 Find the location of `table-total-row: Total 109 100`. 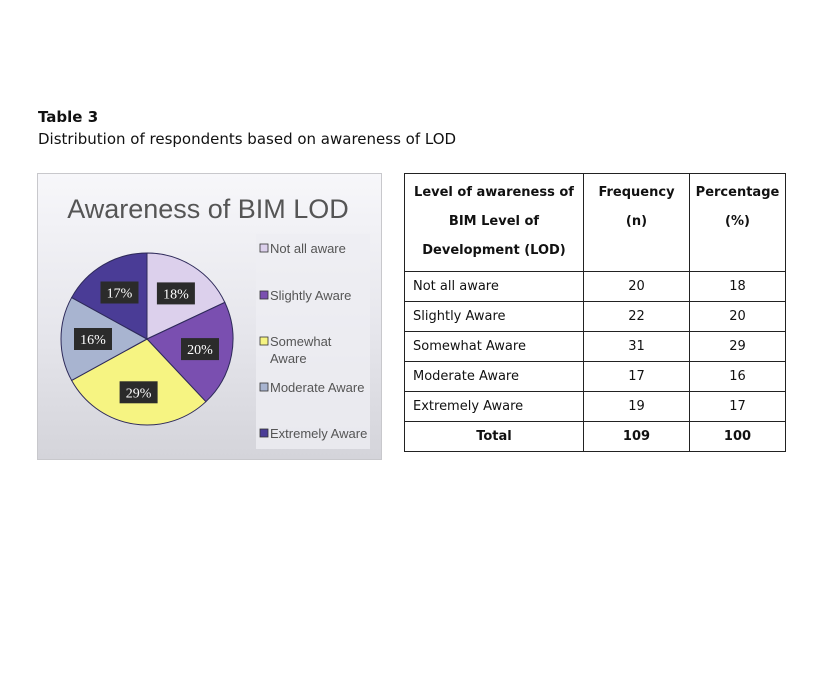

table-total-row: Total 109 100 is located at coordinates (595, 436).